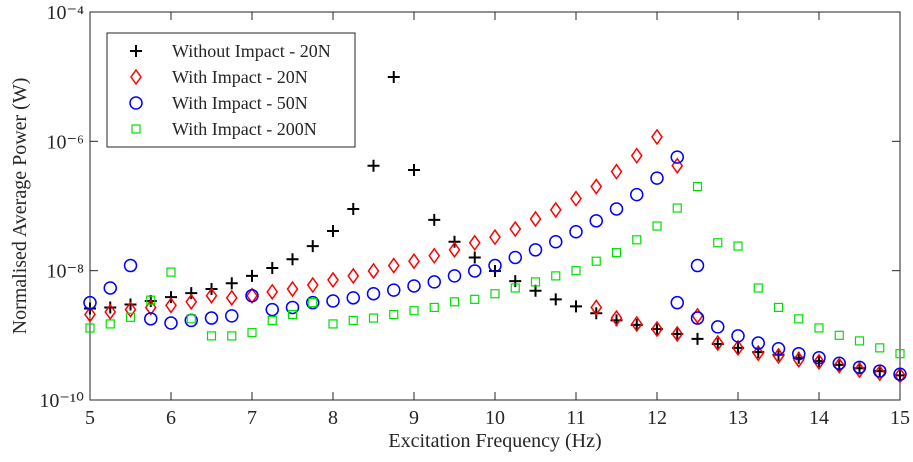  Describe the element at coordinates (657, 418) in the screenshot. I see `x-tick-label: 12` at that location.